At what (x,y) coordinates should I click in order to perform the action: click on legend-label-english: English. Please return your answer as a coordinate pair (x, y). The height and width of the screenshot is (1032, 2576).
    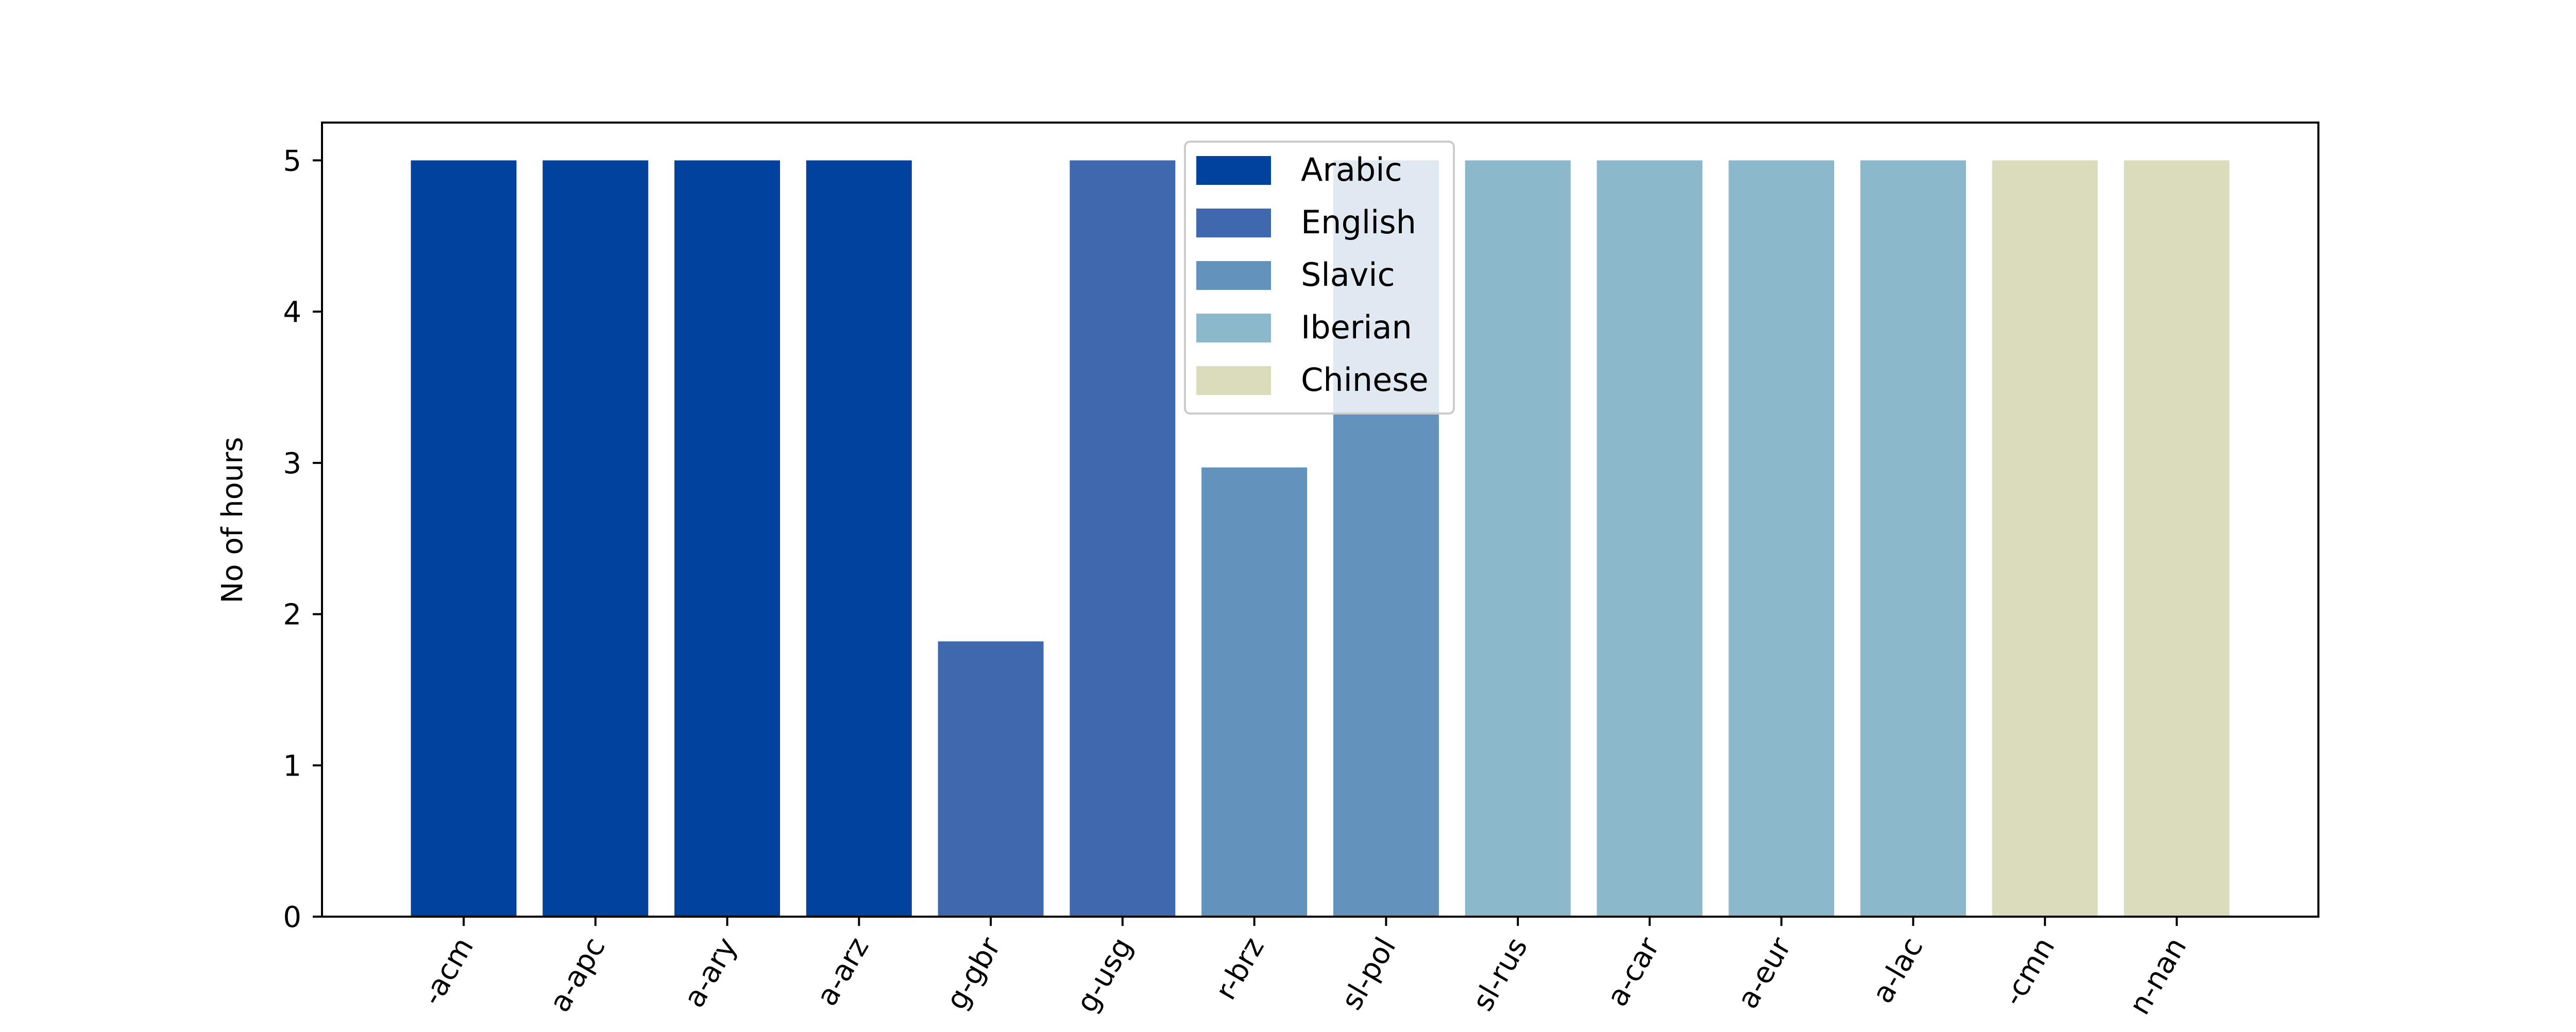
    Looking at the image, I should click on (1358, 222).